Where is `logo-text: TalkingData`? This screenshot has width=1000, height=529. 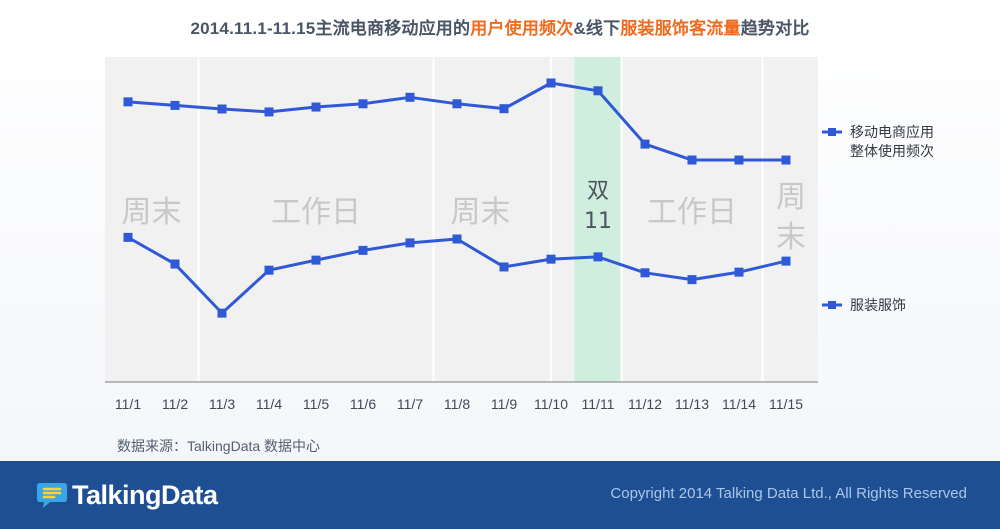
logo-text: TalkingData is located at coordinates (145, 494).